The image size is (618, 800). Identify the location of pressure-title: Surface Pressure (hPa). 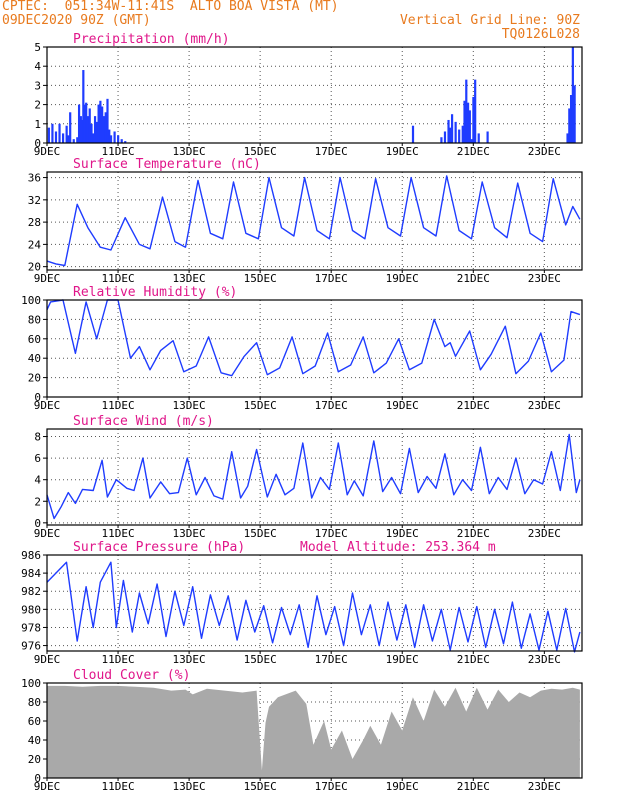
(159, 547).